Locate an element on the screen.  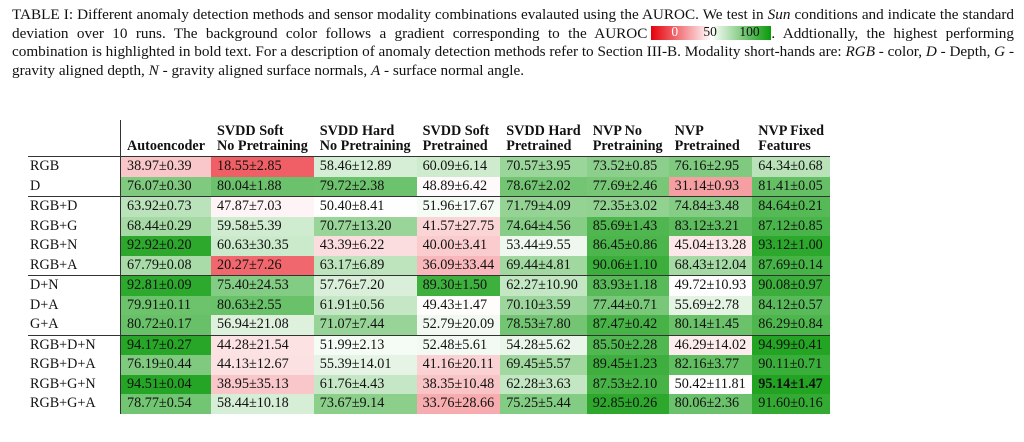
table-cell: 78.67±2.02 is located at coordinates (543, 186).